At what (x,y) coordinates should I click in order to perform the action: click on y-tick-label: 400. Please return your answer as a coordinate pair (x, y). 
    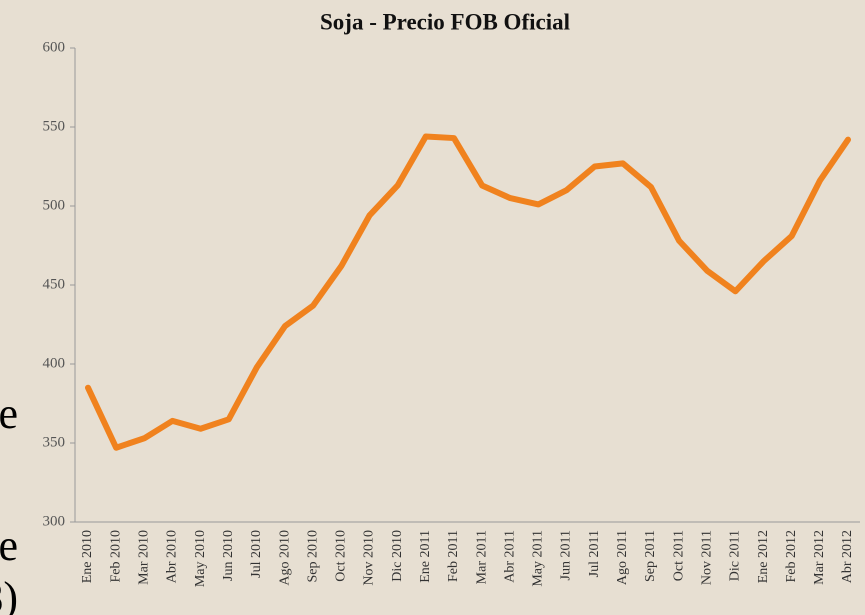
    Looking at the image, I should click on (54, 363).